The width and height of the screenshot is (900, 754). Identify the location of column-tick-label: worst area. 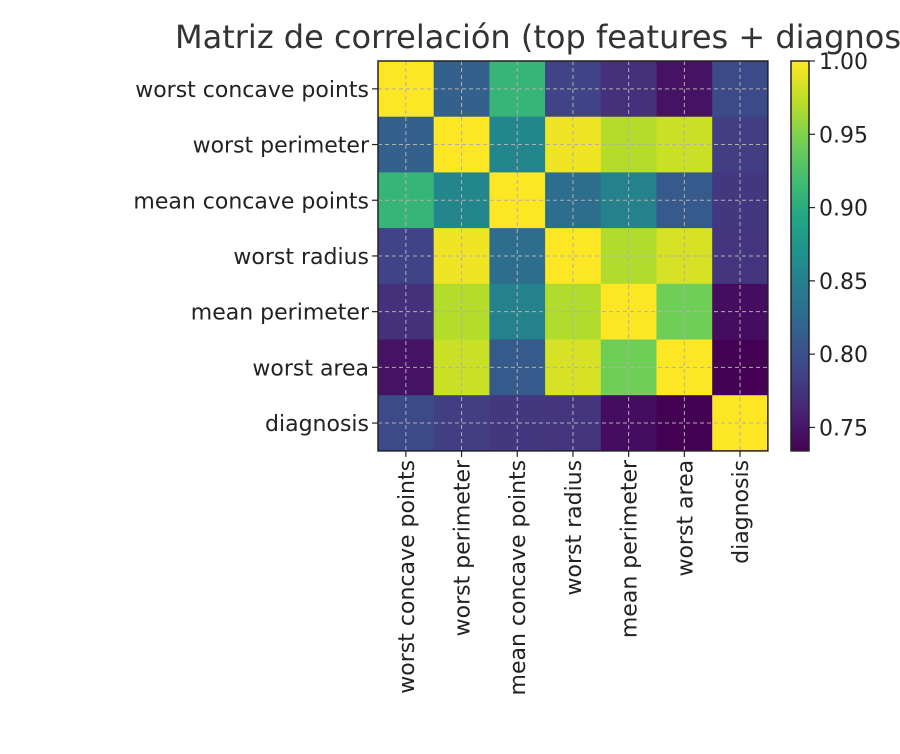
(685, 518).